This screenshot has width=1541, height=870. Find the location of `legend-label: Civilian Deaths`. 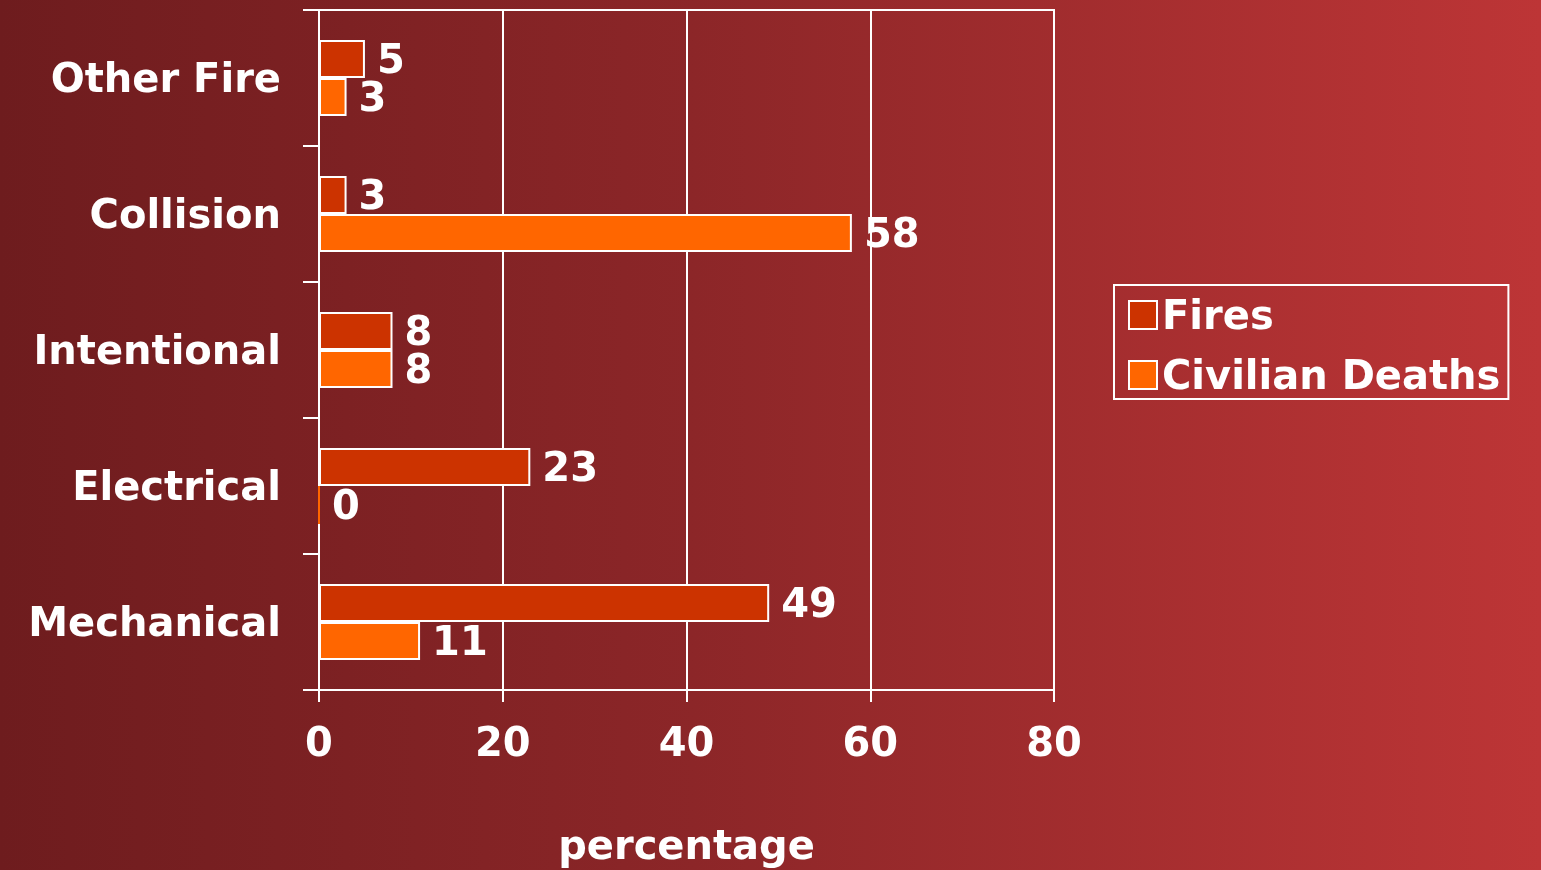

legend-label: Civilian Deaths is located at coordinates (1331, 375).